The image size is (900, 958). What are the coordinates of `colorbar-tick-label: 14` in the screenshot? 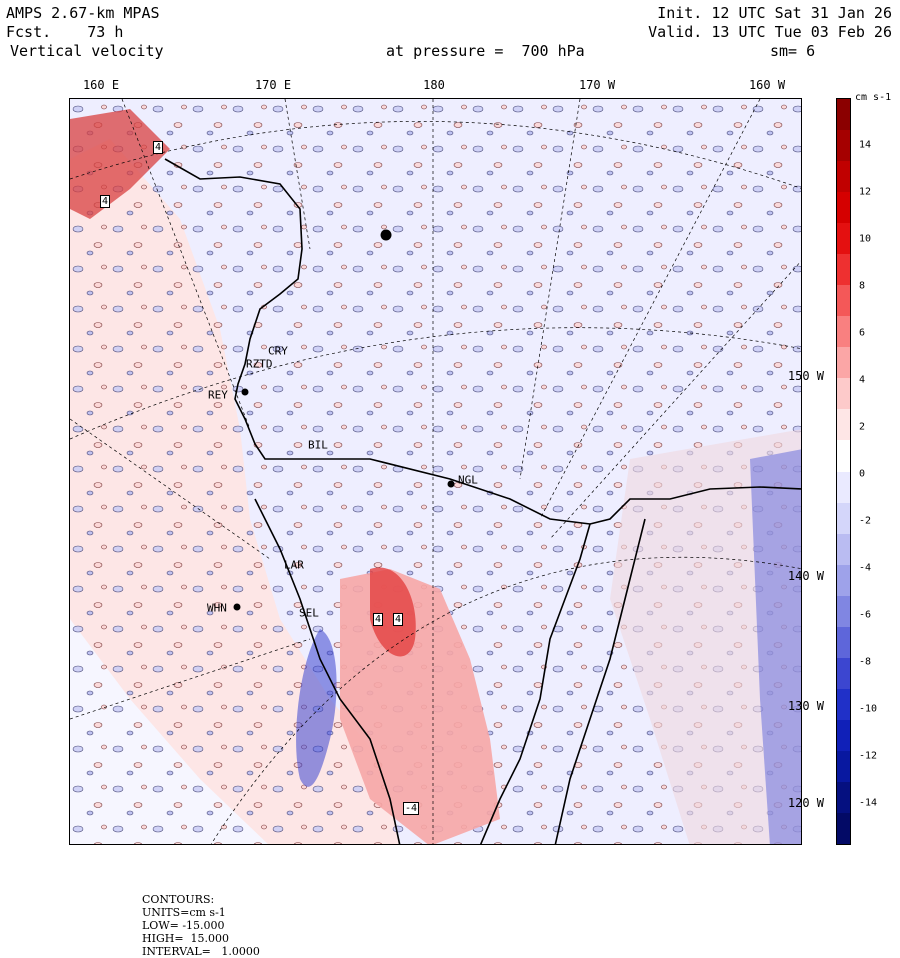 It's located at (865, 145).